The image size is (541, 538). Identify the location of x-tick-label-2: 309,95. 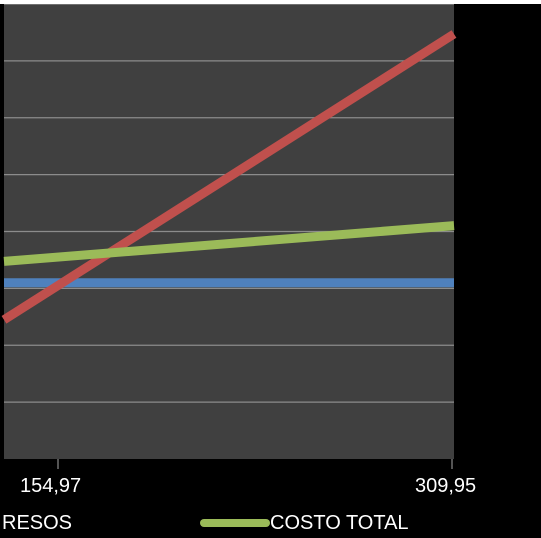
(446, 486).